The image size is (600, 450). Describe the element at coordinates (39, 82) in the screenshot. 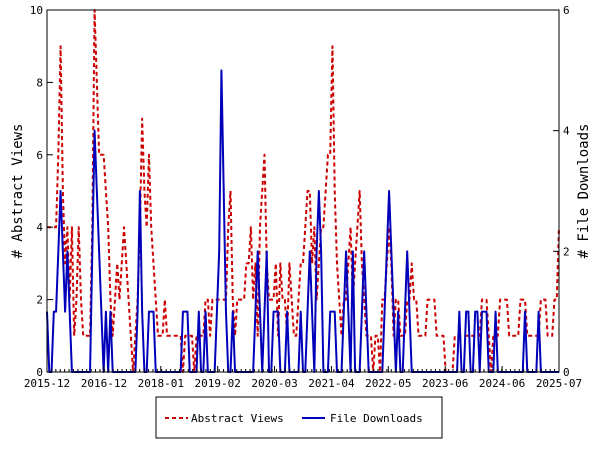

I see `y-left-tick-label: 8` at that location.